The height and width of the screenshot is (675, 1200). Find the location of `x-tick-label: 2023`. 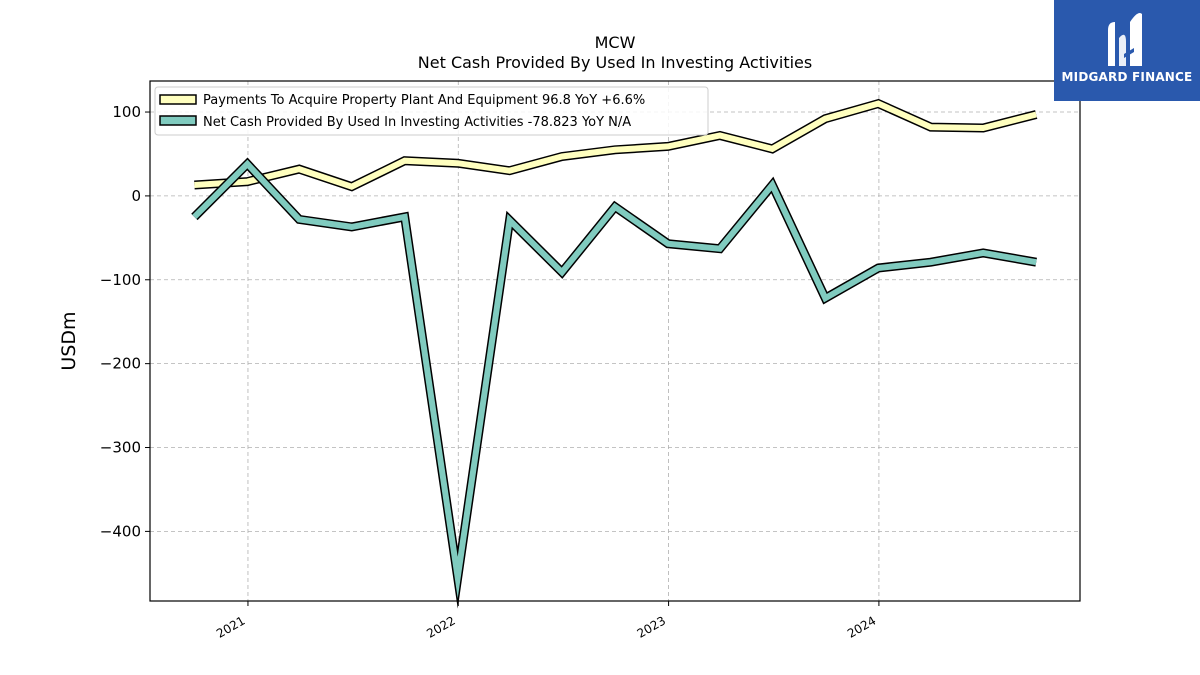

x-tick-label: 2023 is located at coordinates (651, 626).